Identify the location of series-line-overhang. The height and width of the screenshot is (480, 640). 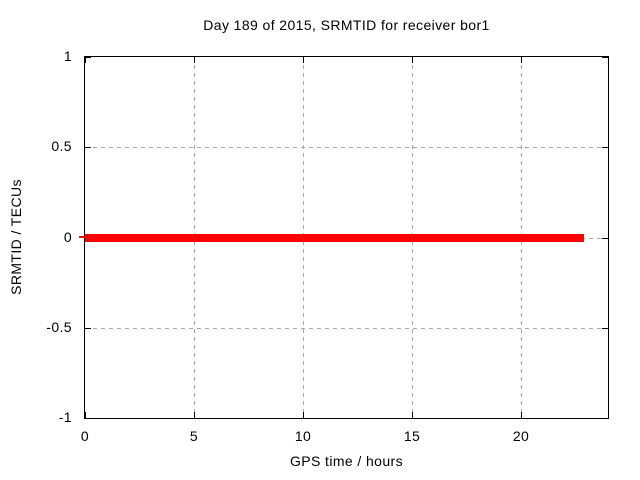
(82, 237).